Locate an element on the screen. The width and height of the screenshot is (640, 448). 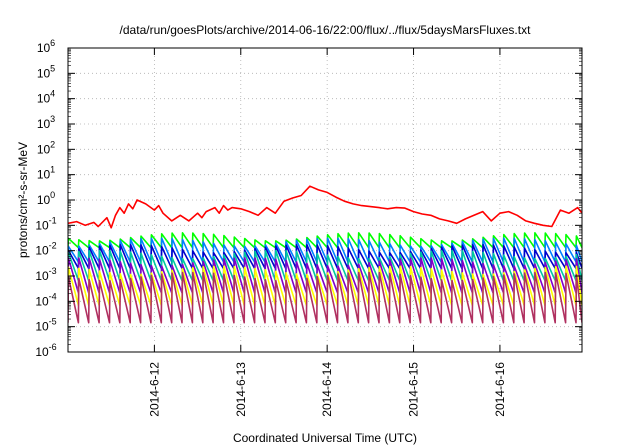
y-axis-title: protons/cm²-s-sr-MeV is located at coordinates (23, 200).